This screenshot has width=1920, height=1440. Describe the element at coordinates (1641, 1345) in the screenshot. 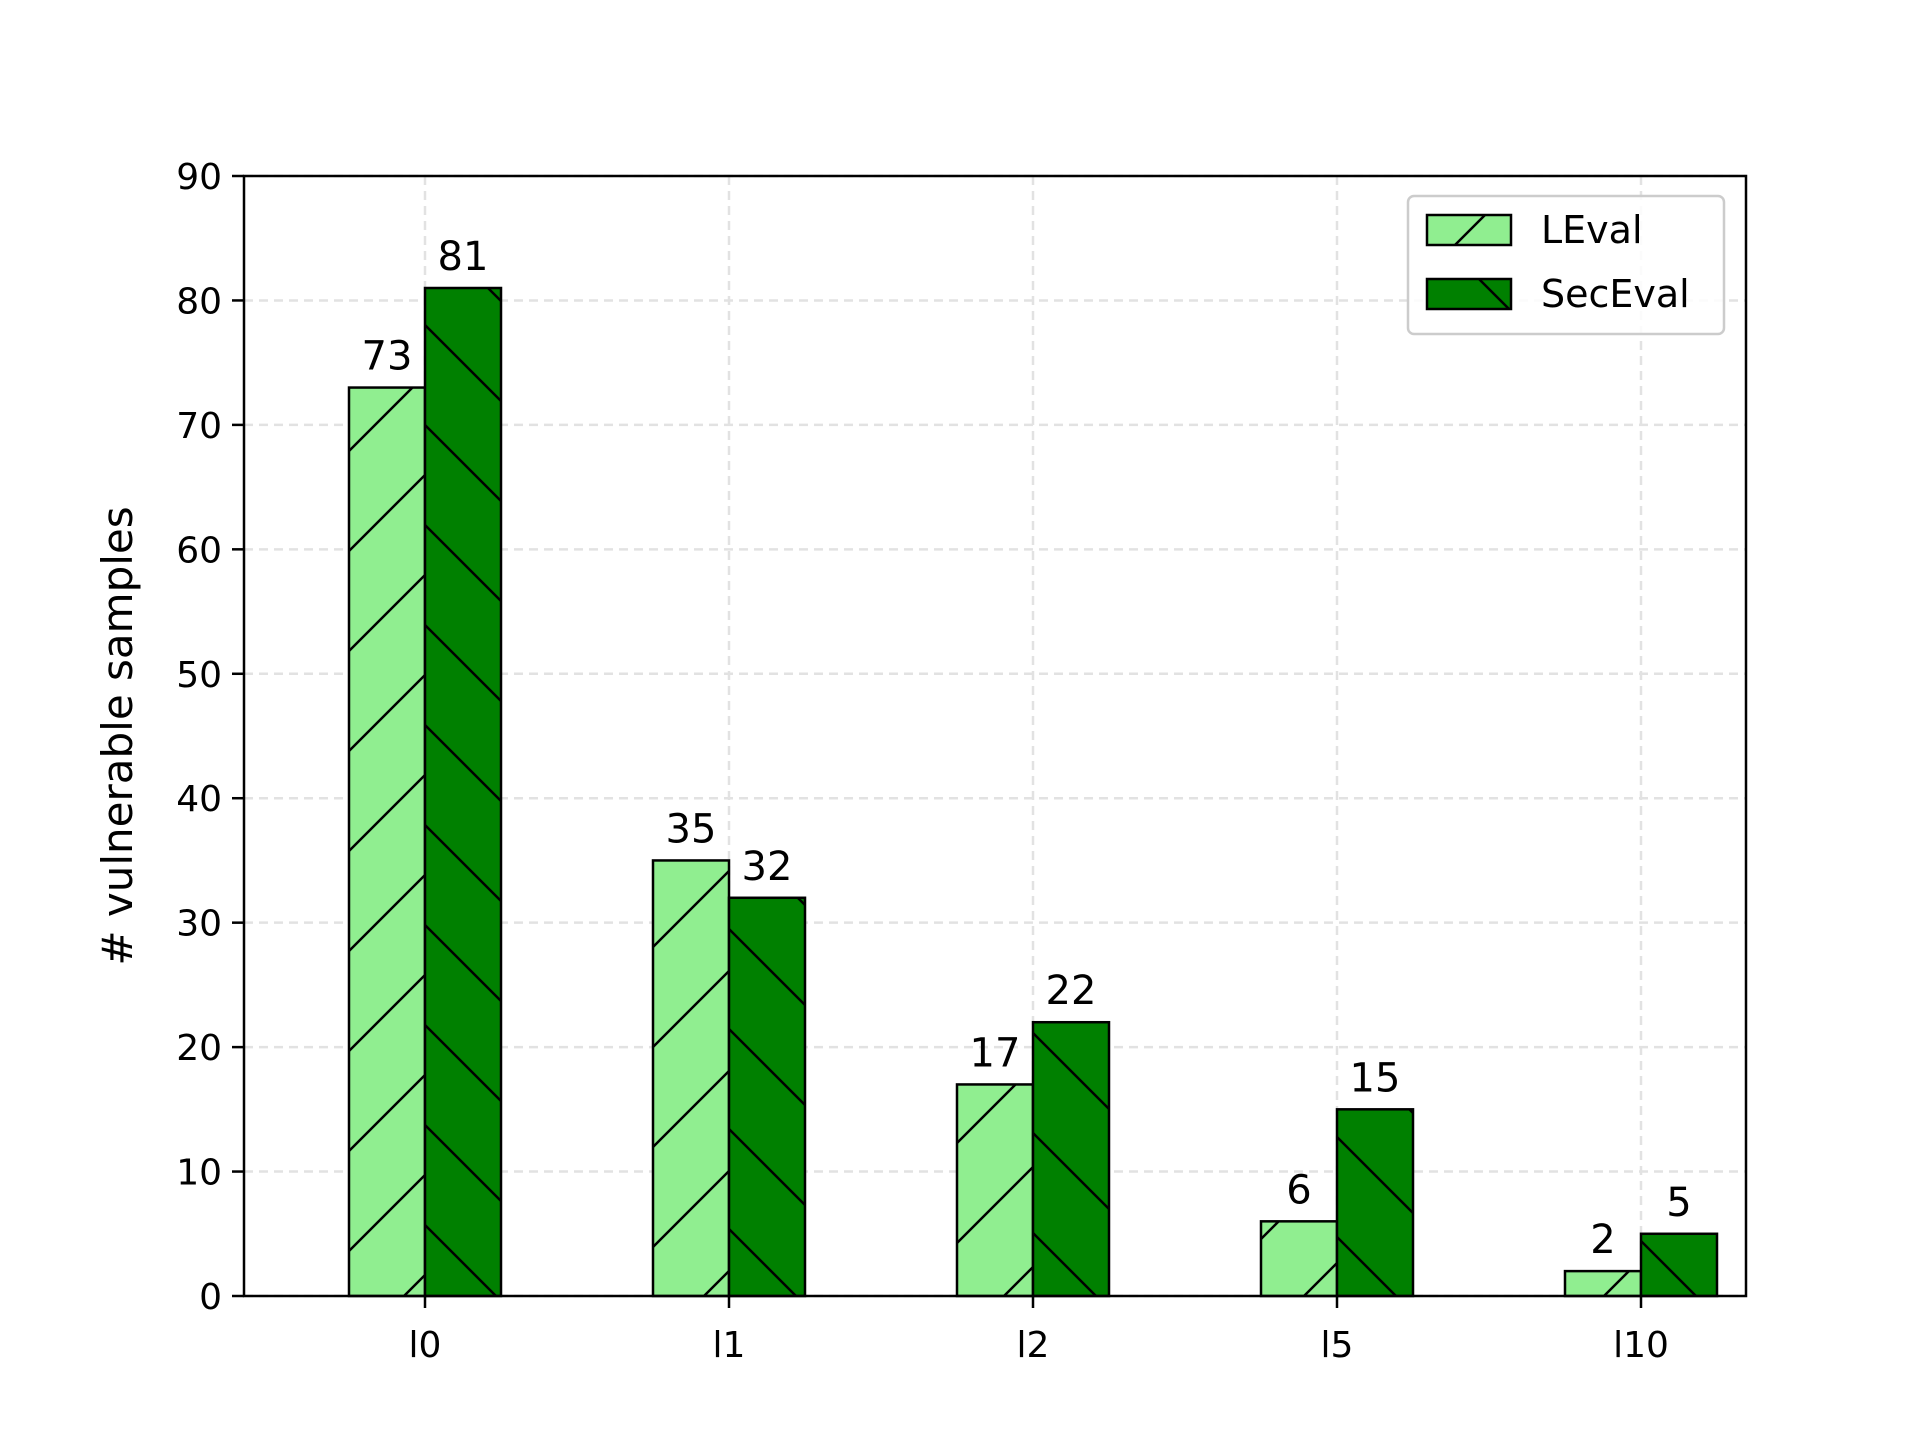

I see `x-tick-label: l10` at that location.